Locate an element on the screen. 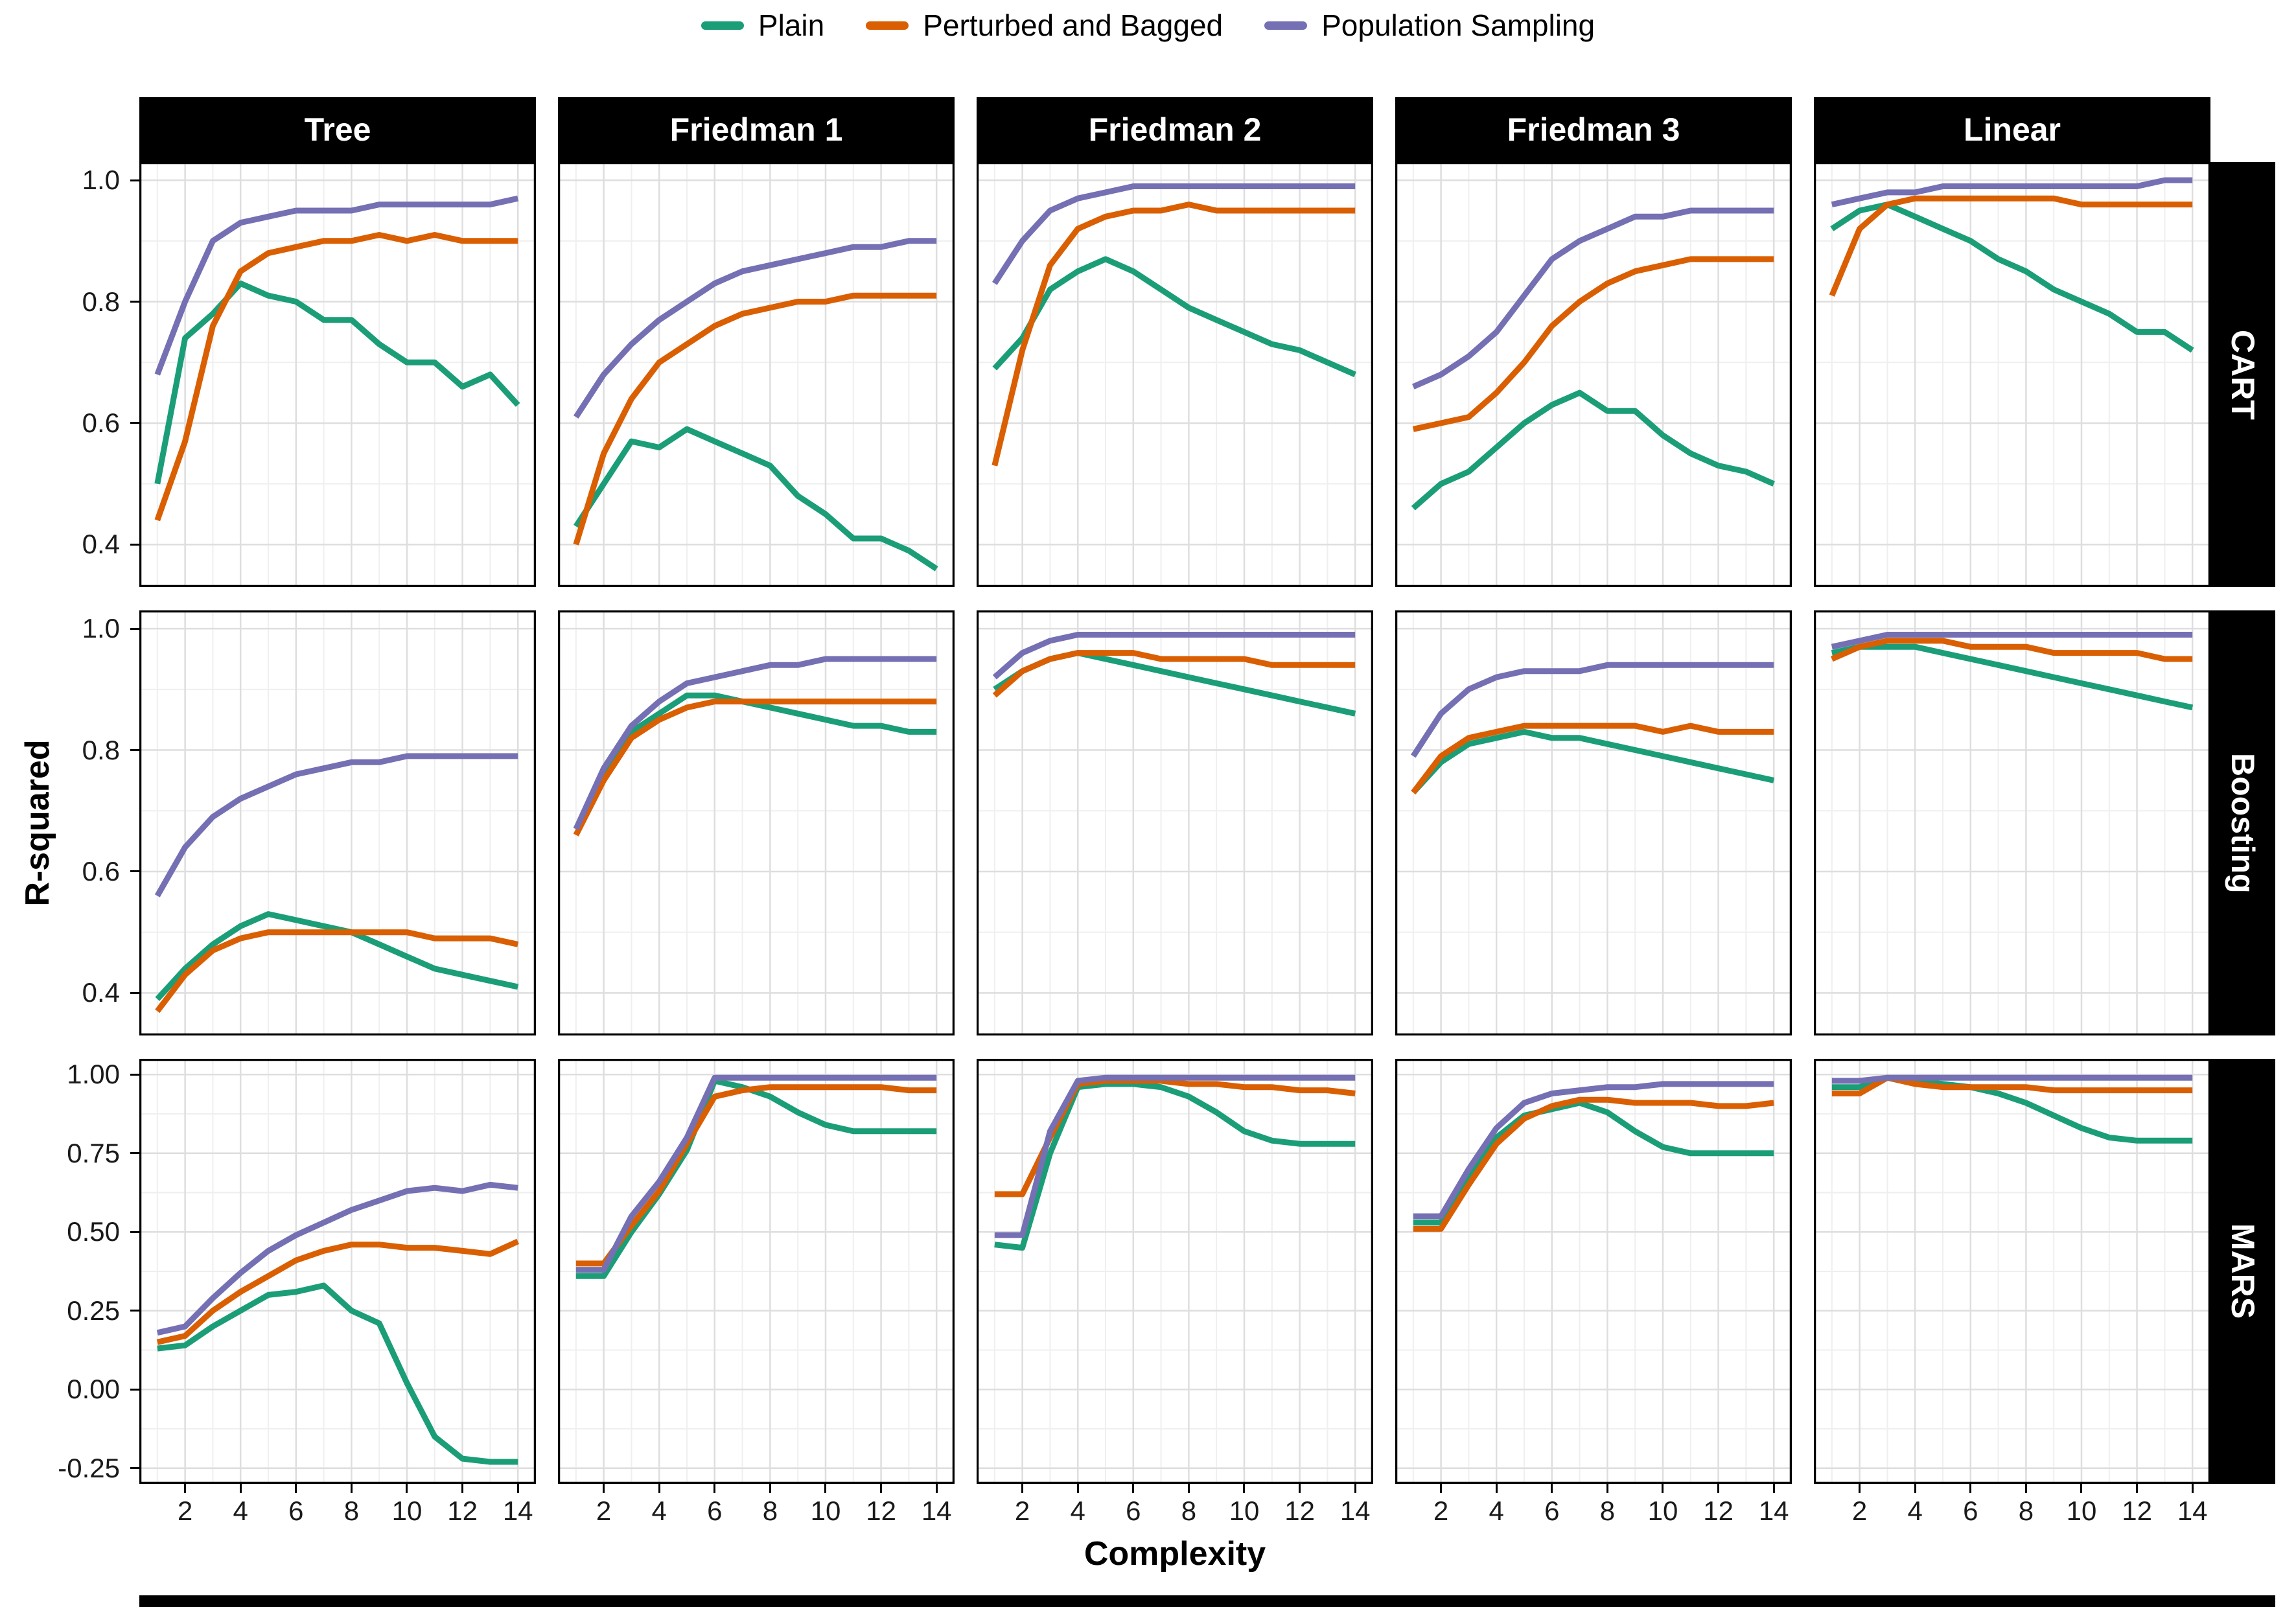 The image size is (2296, 1607). panel-cart-tree is located at coordinates (337, 374).